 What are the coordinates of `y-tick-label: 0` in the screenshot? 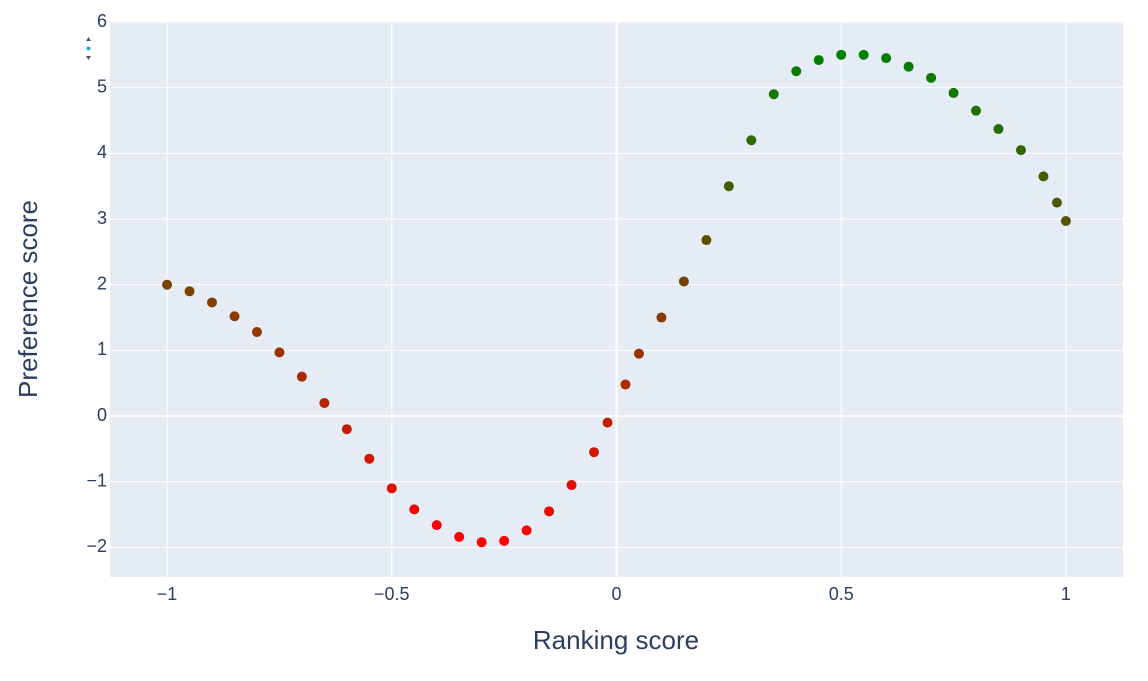 It's located at (102, 415).